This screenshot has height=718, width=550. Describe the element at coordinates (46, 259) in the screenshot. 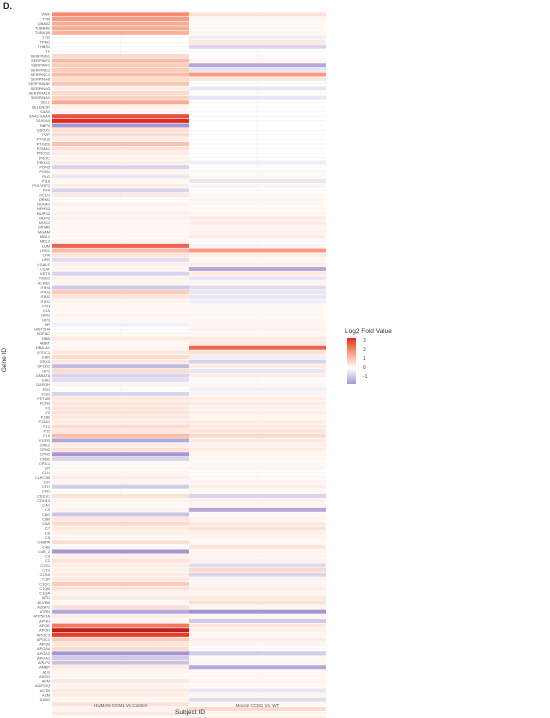

I see `y-tick-label: LIFR` at that location.